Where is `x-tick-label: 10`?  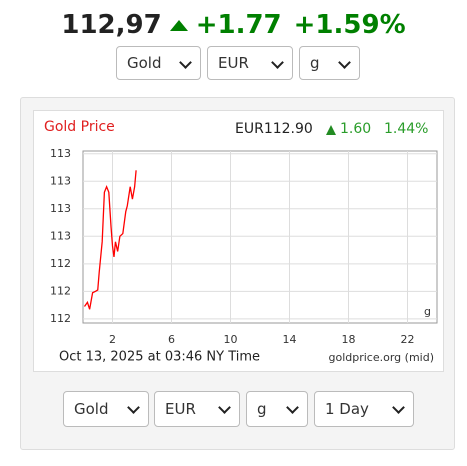
x-tick-label: 10 is located at coordinates (231, 339).